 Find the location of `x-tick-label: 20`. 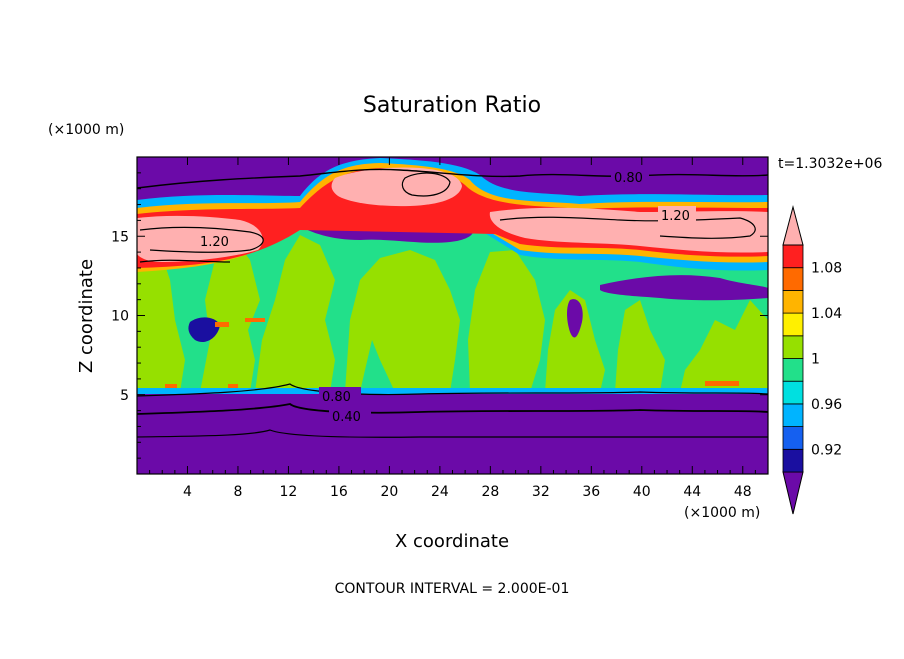

x-tick-label: 20 is located at coordinates (389, 492).